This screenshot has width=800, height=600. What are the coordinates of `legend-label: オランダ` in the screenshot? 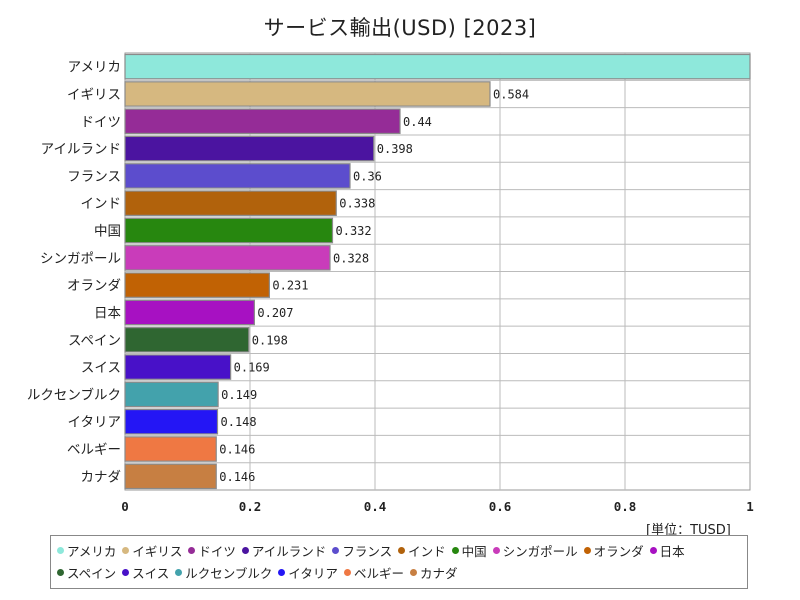 It's located at (618, 551).